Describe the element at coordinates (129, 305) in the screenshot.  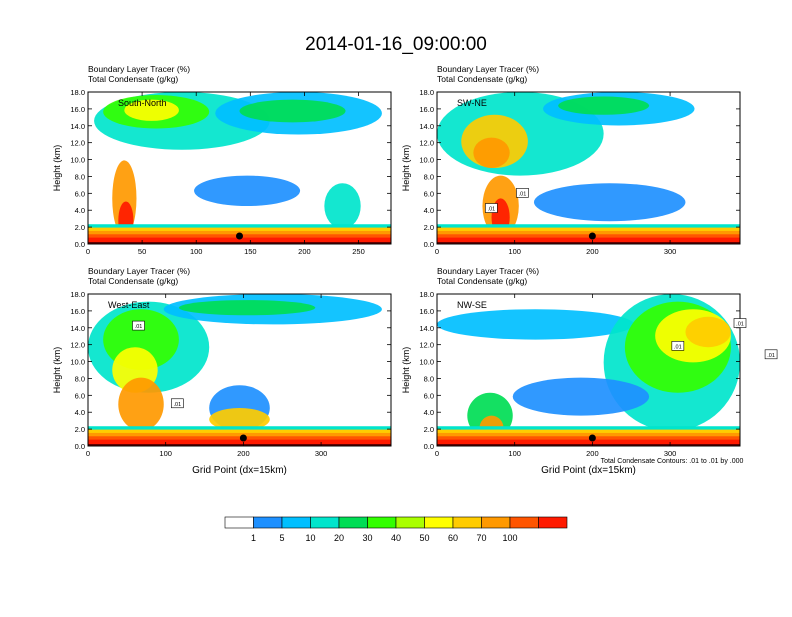
I see `panel-label: West-East` at that location.